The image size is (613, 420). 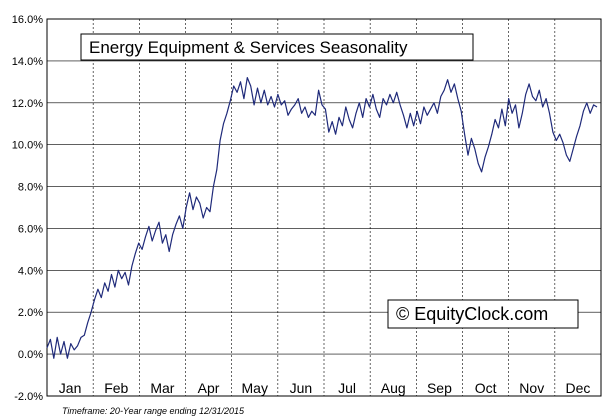 I want to click on x-axis-ticks: Jan Feb Mar Apr May Jun Jul Aug Sep Oct Nov Dec, so click(x=325, y=388).